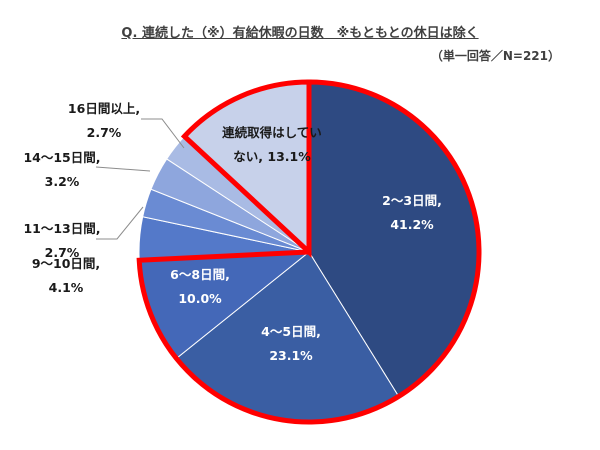  I want to click on chart-title: Q. 連続した（※）有給休暇の日数 ※もともとの休日は除く, so click(300, 33).